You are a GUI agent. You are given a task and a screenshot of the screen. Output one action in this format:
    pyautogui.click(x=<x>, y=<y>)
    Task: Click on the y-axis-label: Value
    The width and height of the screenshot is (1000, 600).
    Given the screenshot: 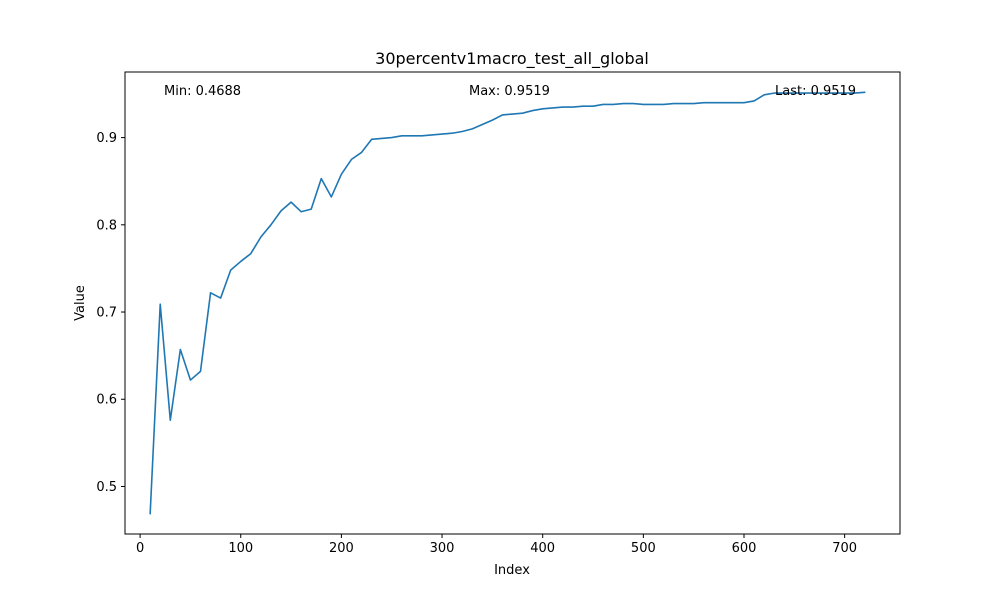 What is the action you would take?
    pyautogui.click(x=80, y=303)
    